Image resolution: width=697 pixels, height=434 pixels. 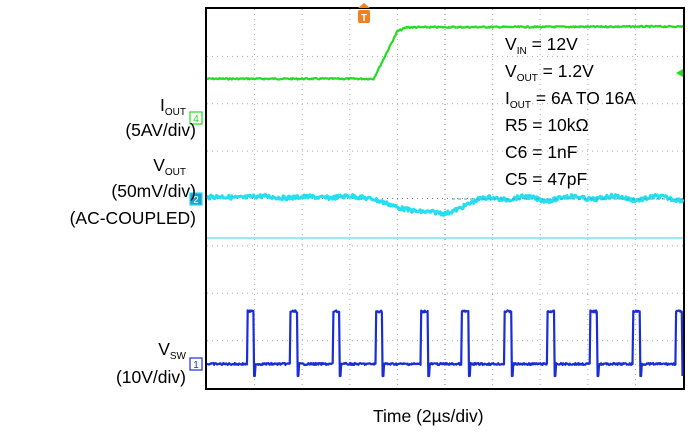 I want to click on channel-number-4: 4, so click(x=196, y=119).